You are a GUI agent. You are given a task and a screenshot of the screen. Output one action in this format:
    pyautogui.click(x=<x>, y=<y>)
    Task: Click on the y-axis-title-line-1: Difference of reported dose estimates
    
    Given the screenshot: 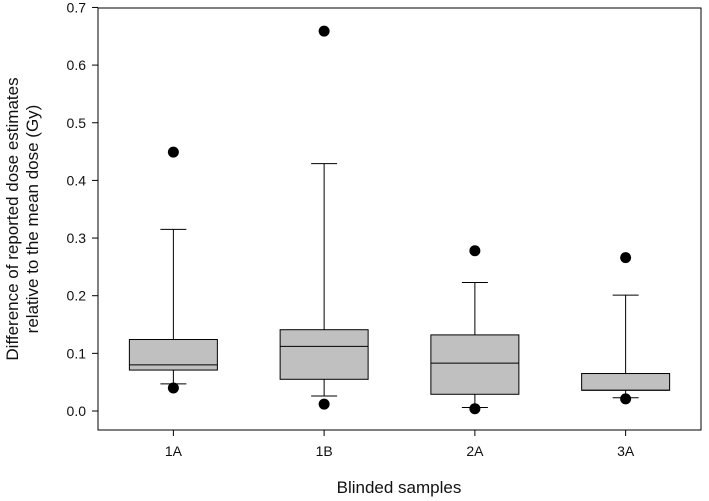 What is the action you would take?
    pyautogui.click(x=12, y=218)
    